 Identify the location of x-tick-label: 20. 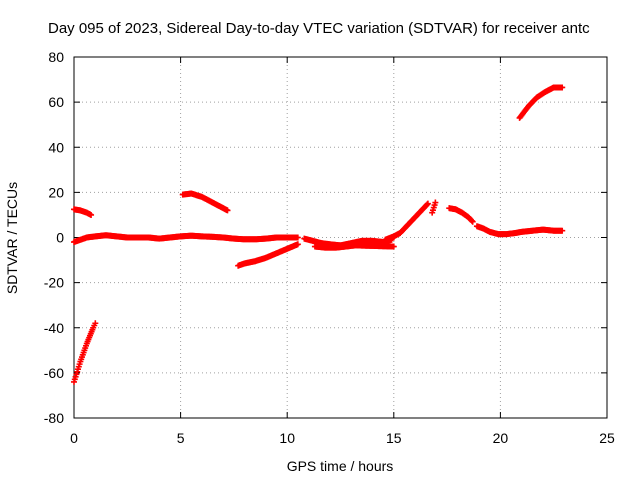
(501, 438).